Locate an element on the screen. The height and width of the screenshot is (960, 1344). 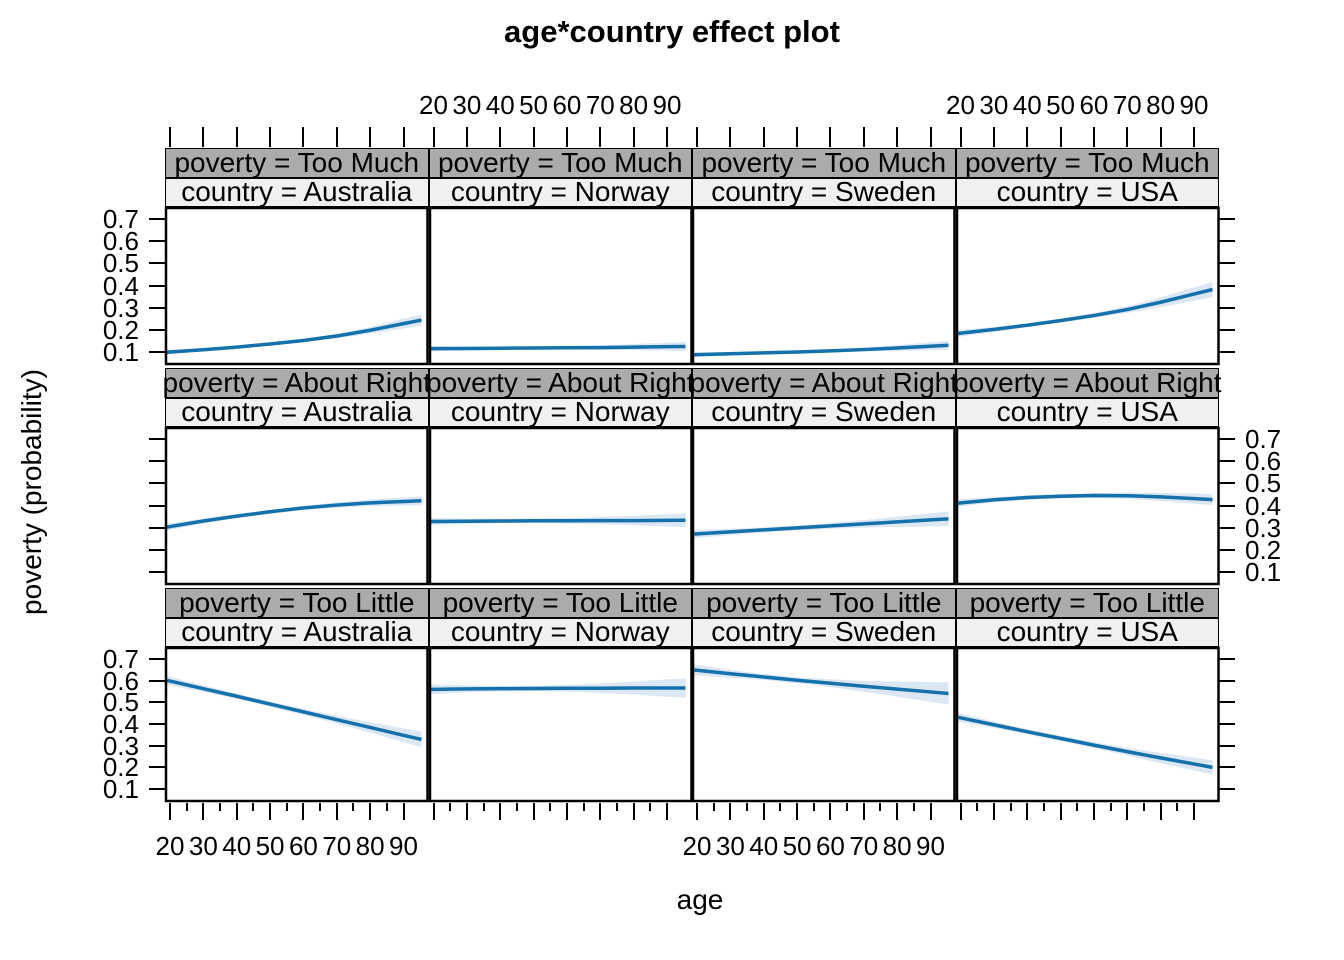
confidence-band is located at coordinates (821, 684).